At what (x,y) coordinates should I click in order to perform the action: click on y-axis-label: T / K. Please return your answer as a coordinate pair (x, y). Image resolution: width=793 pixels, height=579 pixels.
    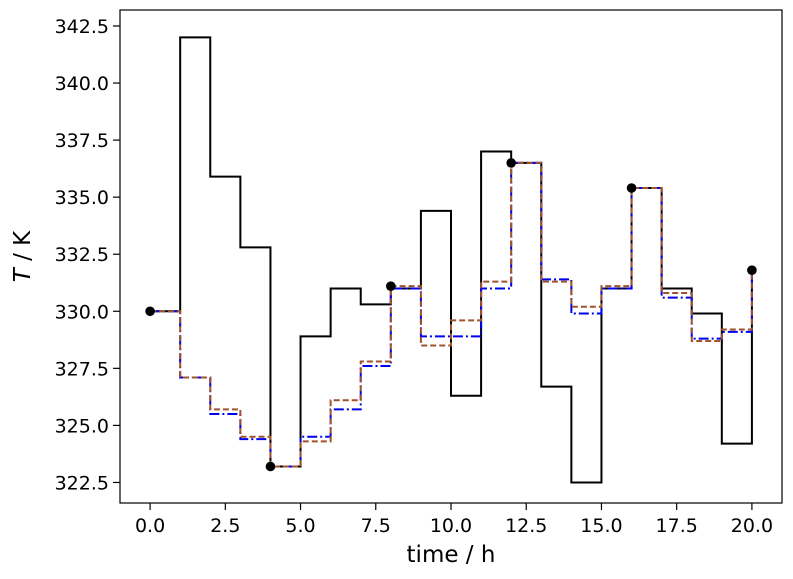
    Looking at the image, I should click on (23, 256).